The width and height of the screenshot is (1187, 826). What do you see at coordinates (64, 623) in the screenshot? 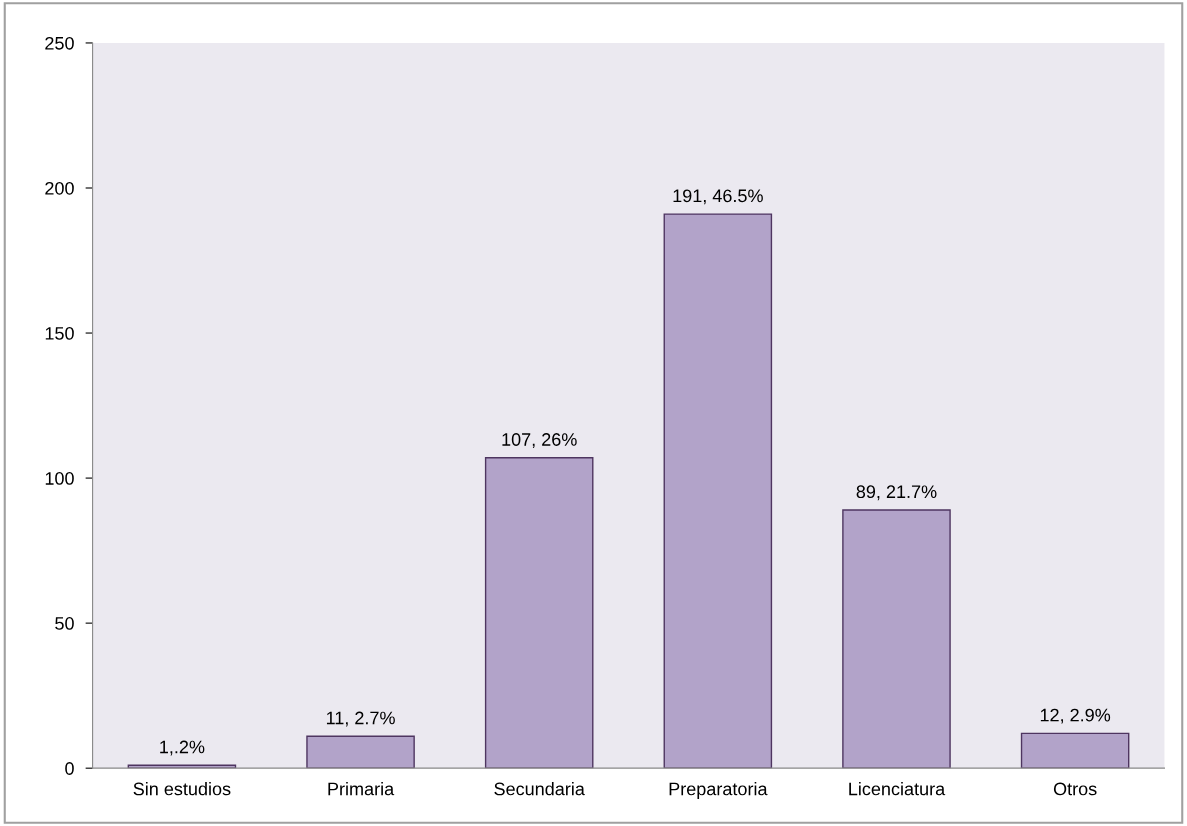
I see `y-tick-label: 50` at bounding box center [64, 623].